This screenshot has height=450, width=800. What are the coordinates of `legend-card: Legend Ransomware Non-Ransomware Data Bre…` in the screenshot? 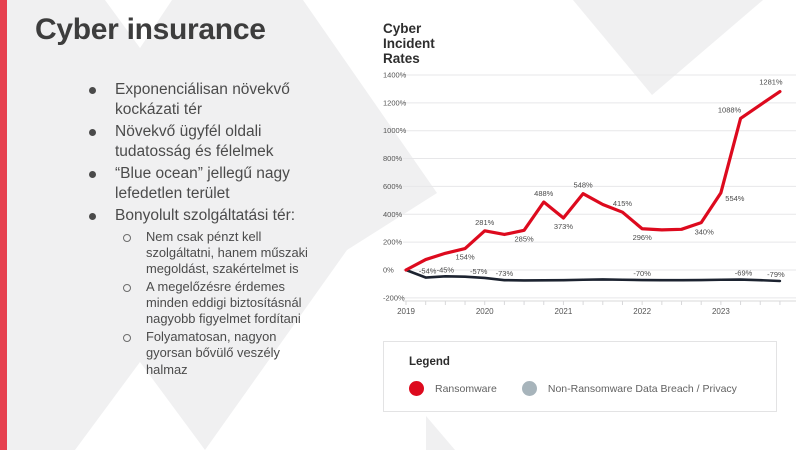 It's located at (580, 376).